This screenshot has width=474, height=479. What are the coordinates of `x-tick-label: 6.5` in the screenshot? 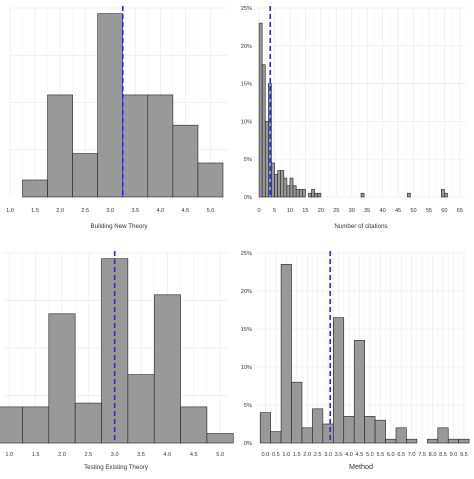 It's located at (401, 455).